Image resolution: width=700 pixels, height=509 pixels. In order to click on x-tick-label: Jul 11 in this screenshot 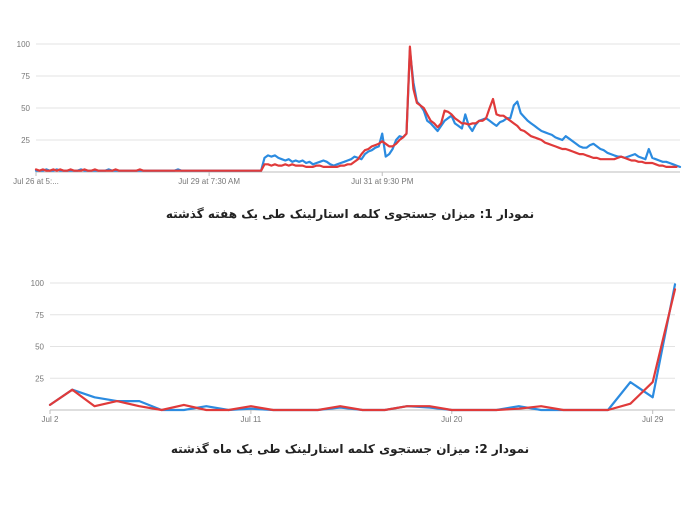, I will do `click(251, 419)`.